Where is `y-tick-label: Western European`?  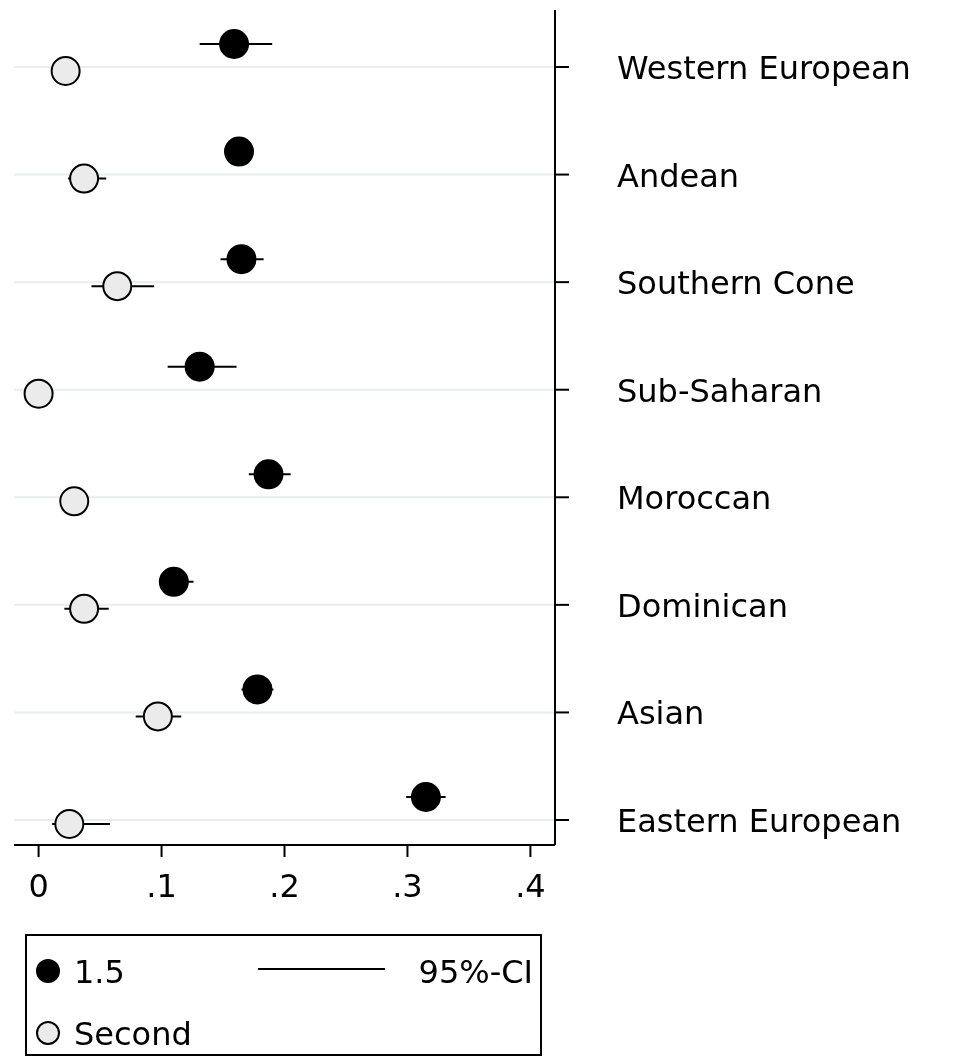 y-tick-label: Western European is located at coordinates (764, 68).